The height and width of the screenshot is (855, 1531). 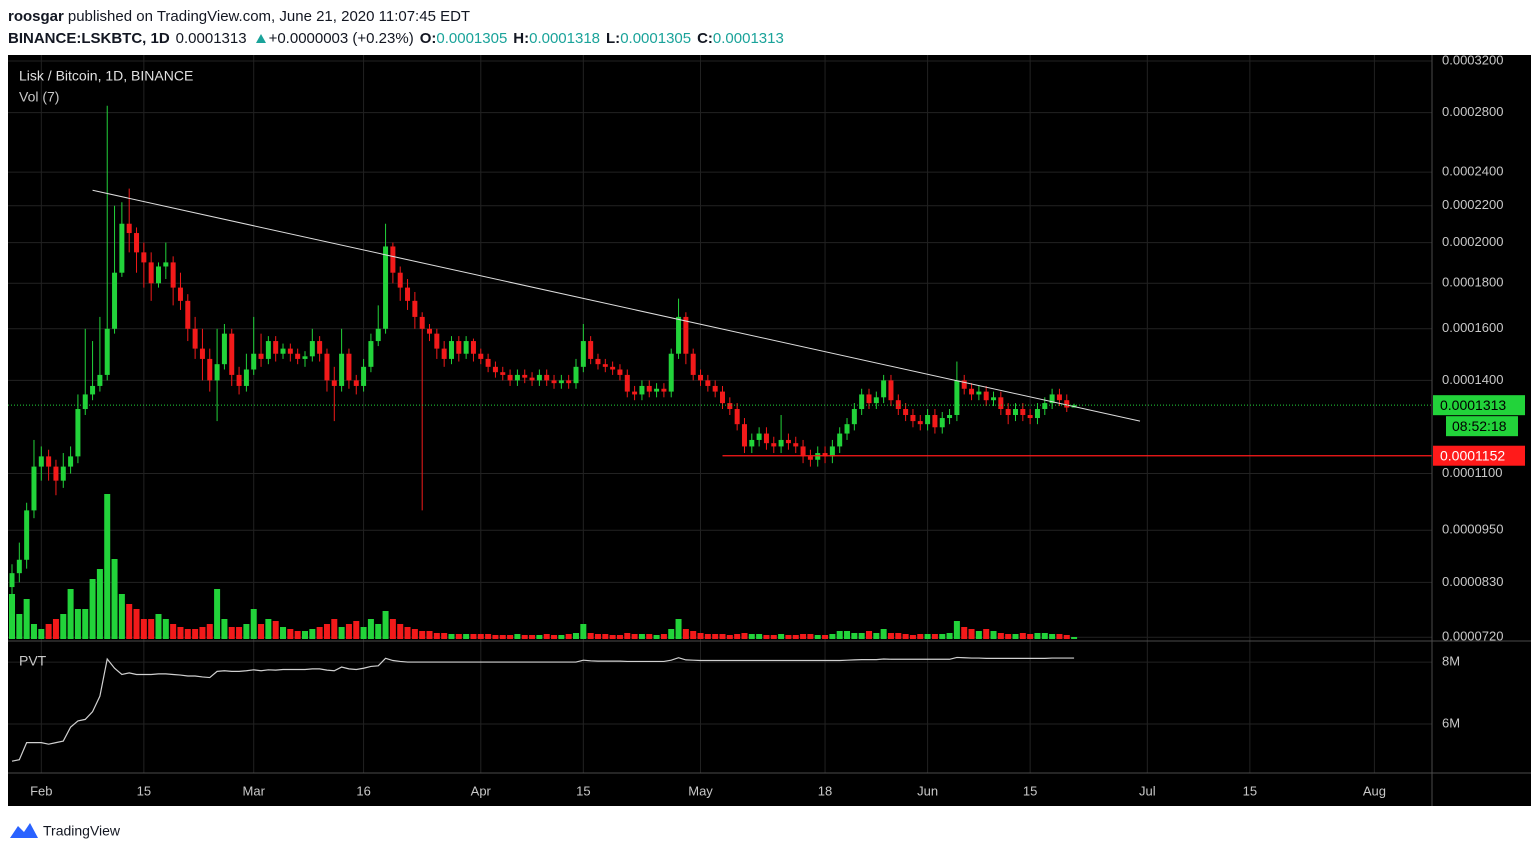 I want to click on x-tick-label: 18, so click(x=825, y=790).